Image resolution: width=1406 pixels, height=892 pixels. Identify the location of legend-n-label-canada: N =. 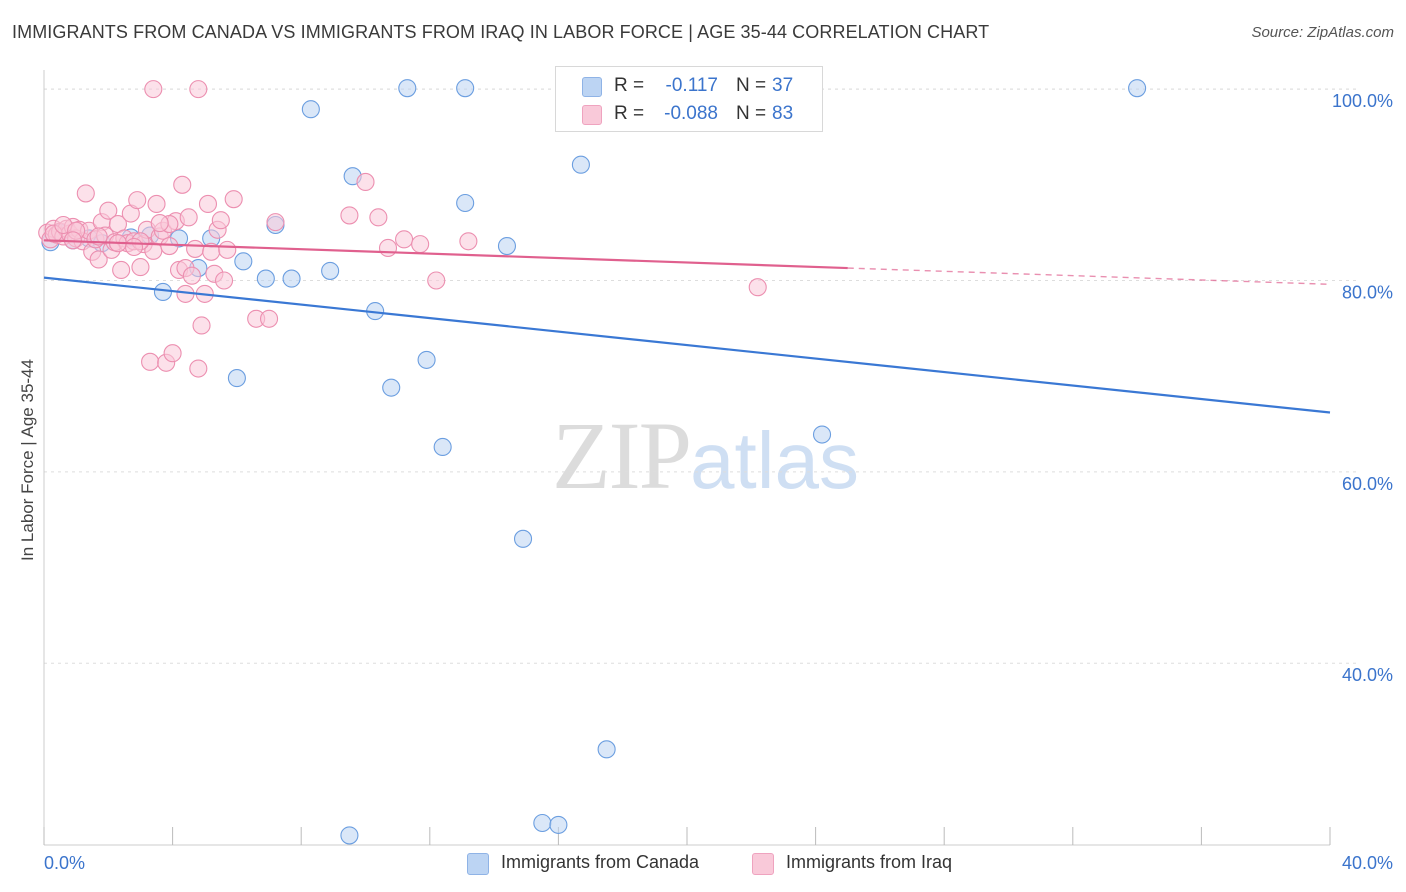
(751, 85).